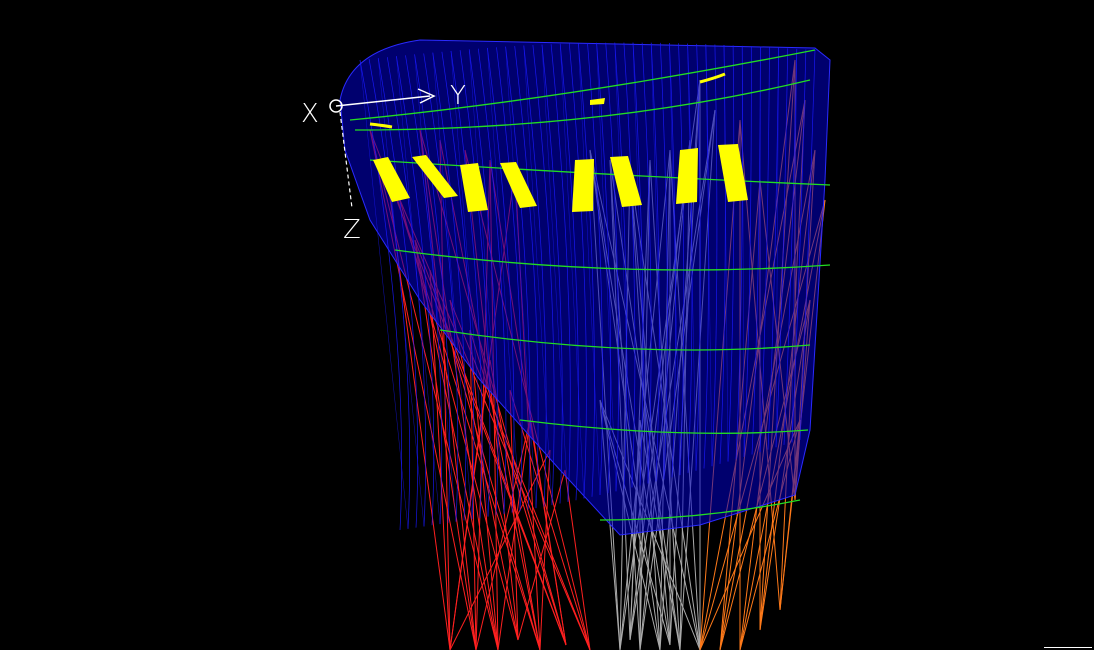  Describe the element at coordinates (352, 230) in the screenshot. I see `z-axis-label: Z` at that location.